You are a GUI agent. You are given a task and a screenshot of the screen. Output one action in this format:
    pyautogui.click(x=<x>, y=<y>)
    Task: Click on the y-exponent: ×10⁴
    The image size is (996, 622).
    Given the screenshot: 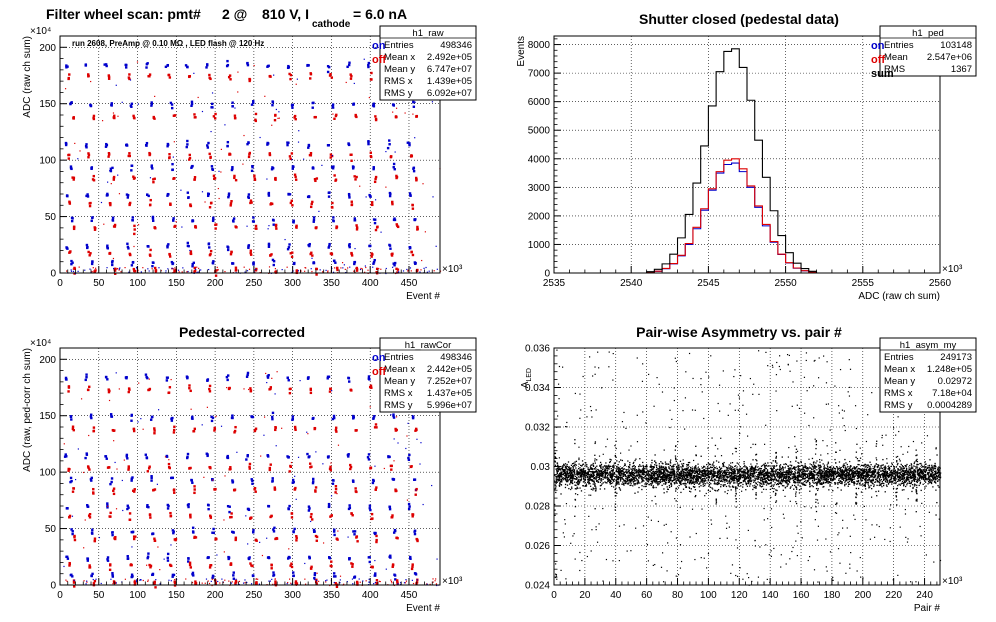 What is the action you would take?
    pyautogui.click(x=40, y=31)
    